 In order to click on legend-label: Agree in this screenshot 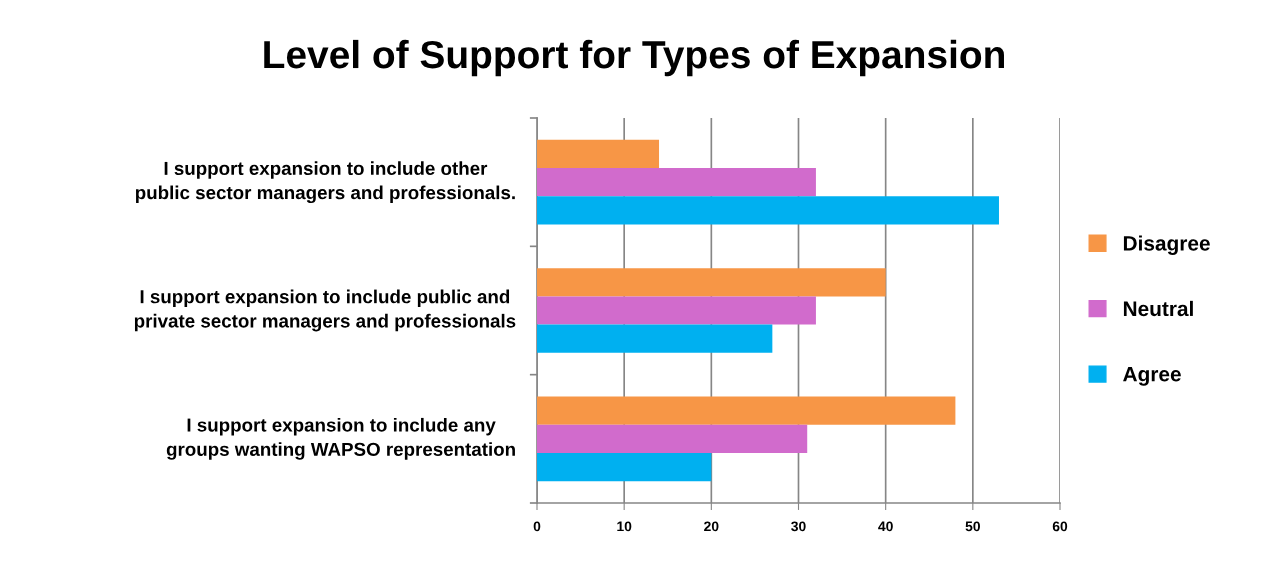, I will do `click(1152, 376)`.